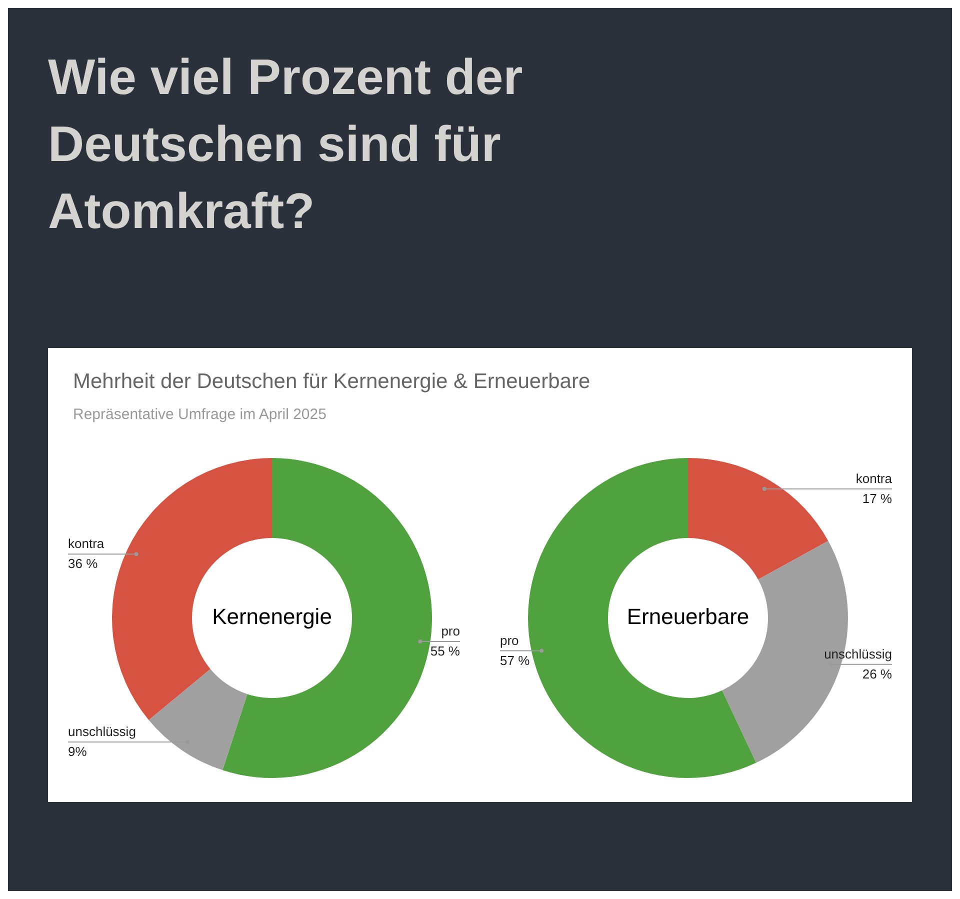 The height and width of the screenshot is (899, 960). I want to click on data-label: 9%, so click(78, 752).